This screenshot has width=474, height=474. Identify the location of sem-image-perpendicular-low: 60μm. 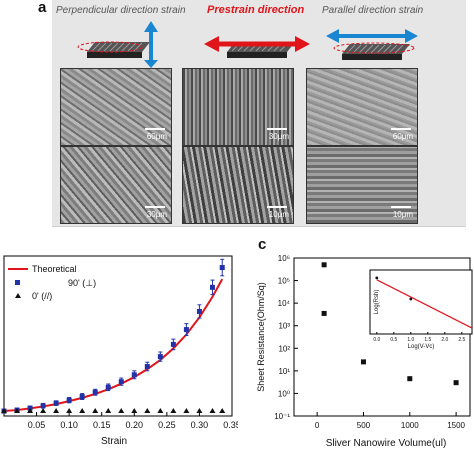
(116, 107).